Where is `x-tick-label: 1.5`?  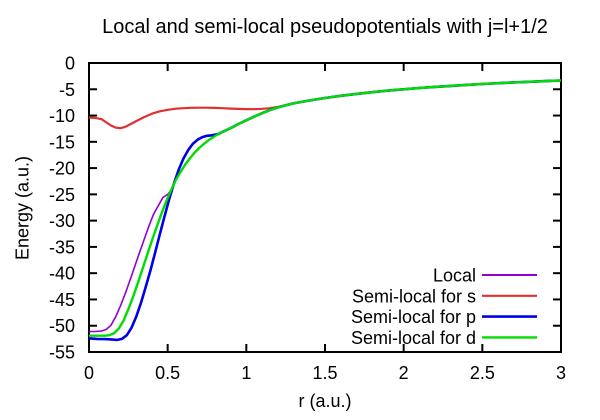
x-tick-label: 1.5 is located at coordinates (324, 373).